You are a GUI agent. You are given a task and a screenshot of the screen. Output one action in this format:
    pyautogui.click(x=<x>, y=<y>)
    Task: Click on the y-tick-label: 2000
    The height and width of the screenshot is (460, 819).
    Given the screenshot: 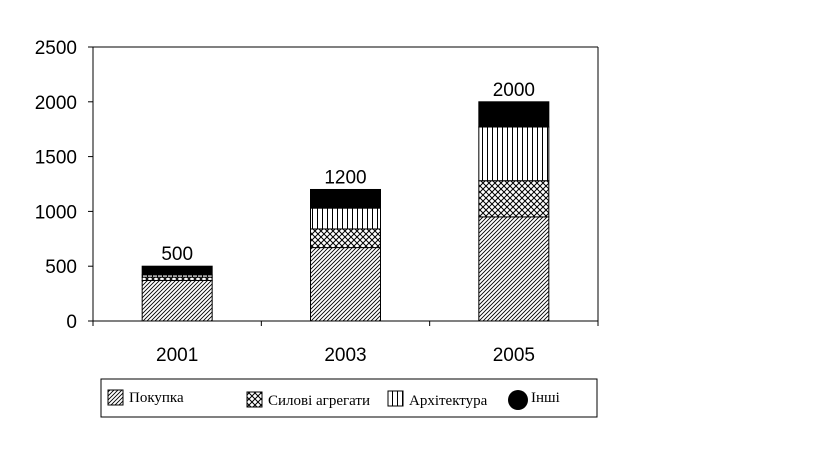 What is the action you would take?
    pyautogui.click(x=56, y=103)
    